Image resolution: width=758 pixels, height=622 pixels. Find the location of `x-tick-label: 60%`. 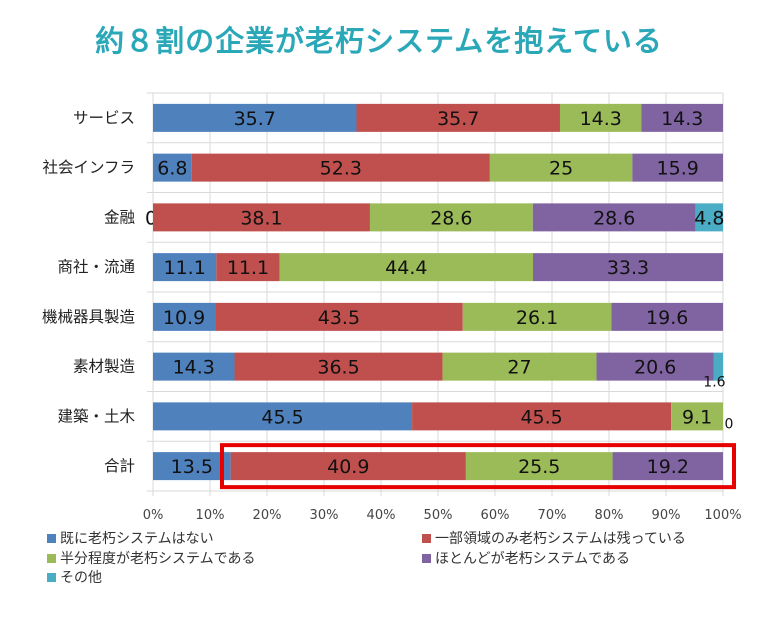

x-tick-label: 60% is located at coordinates (495, 515).